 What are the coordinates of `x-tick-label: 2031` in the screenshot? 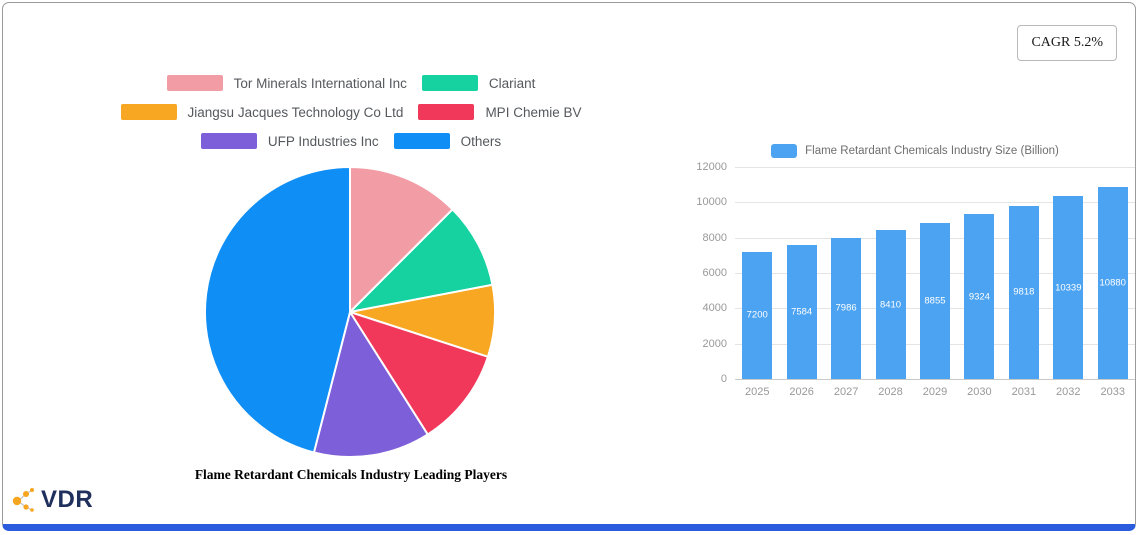 It's located at (1024, 392).